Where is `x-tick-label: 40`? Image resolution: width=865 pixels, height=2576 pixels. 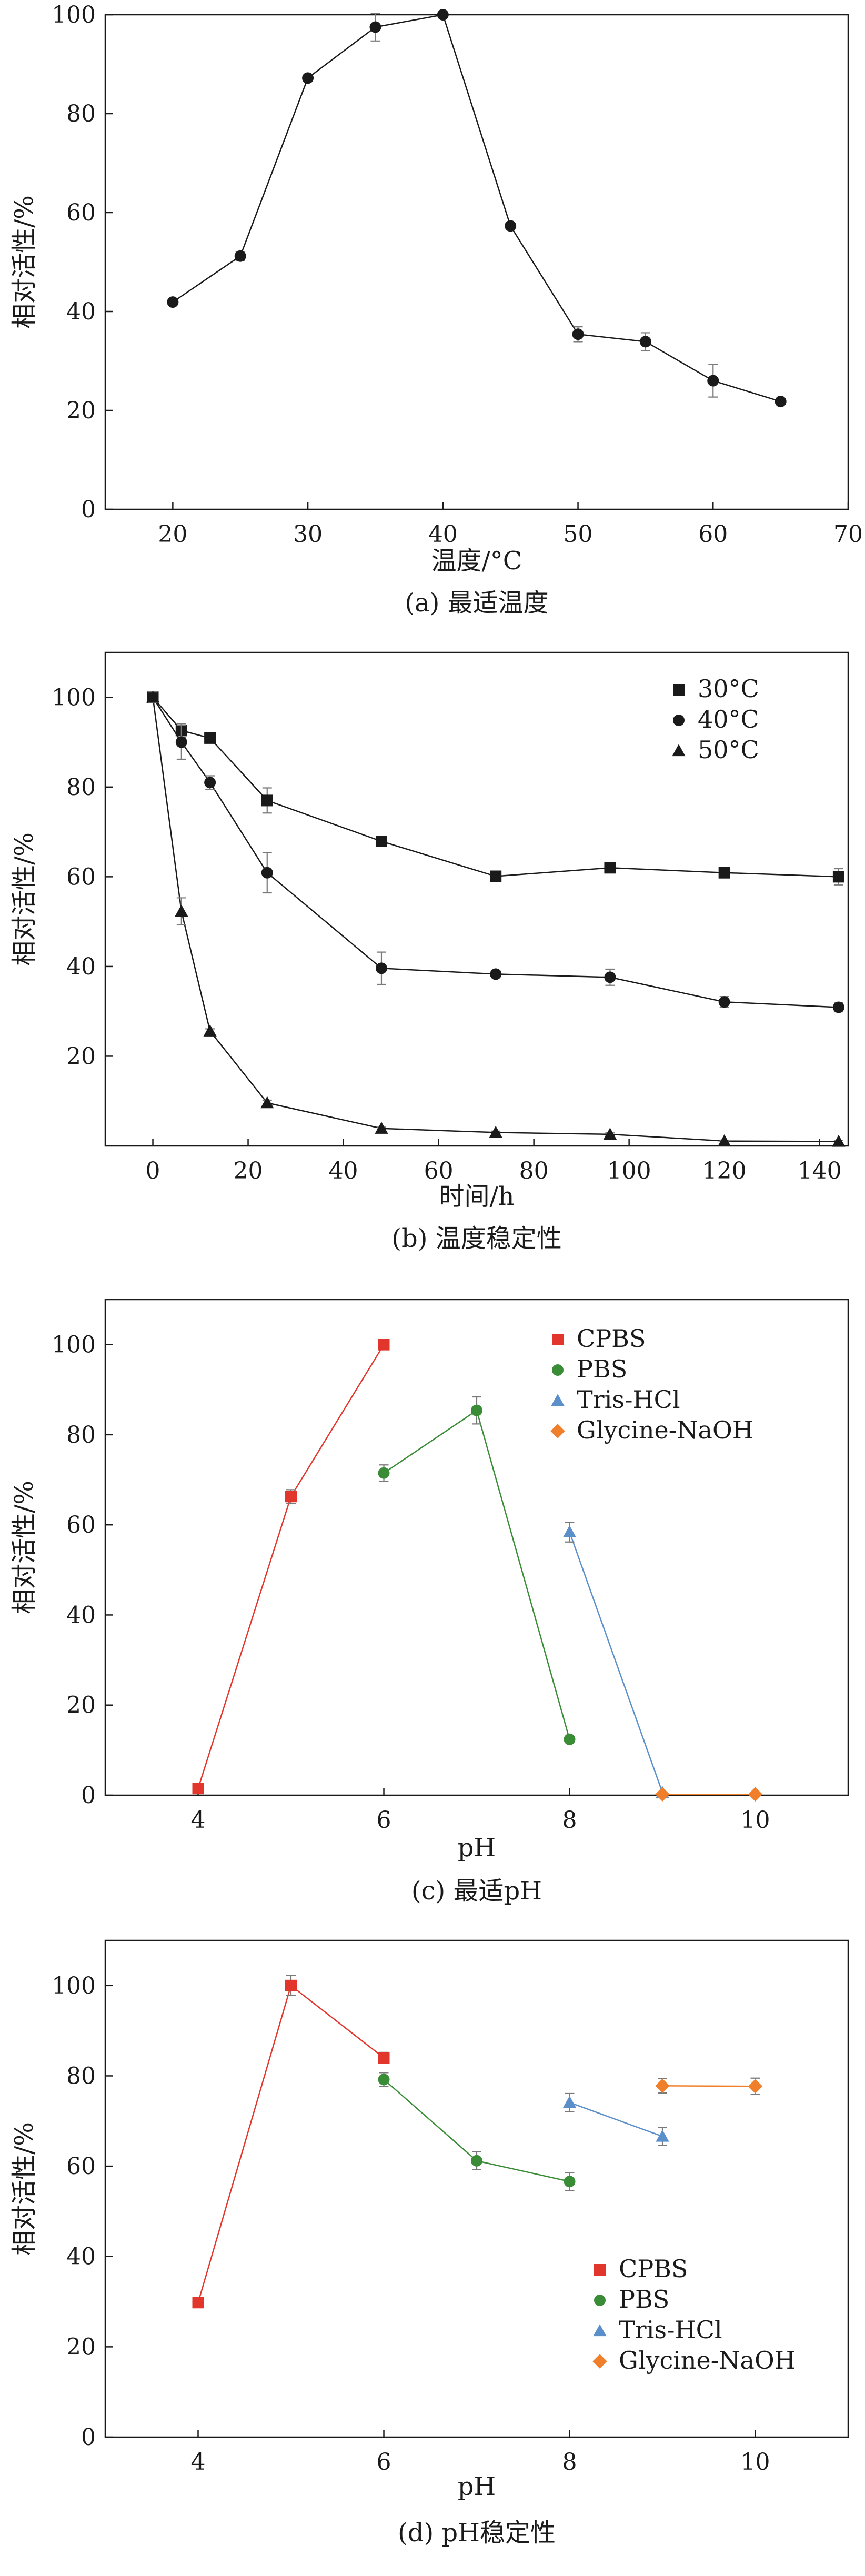 x-tick-label: 40 is located at coordinates (343, 1171).